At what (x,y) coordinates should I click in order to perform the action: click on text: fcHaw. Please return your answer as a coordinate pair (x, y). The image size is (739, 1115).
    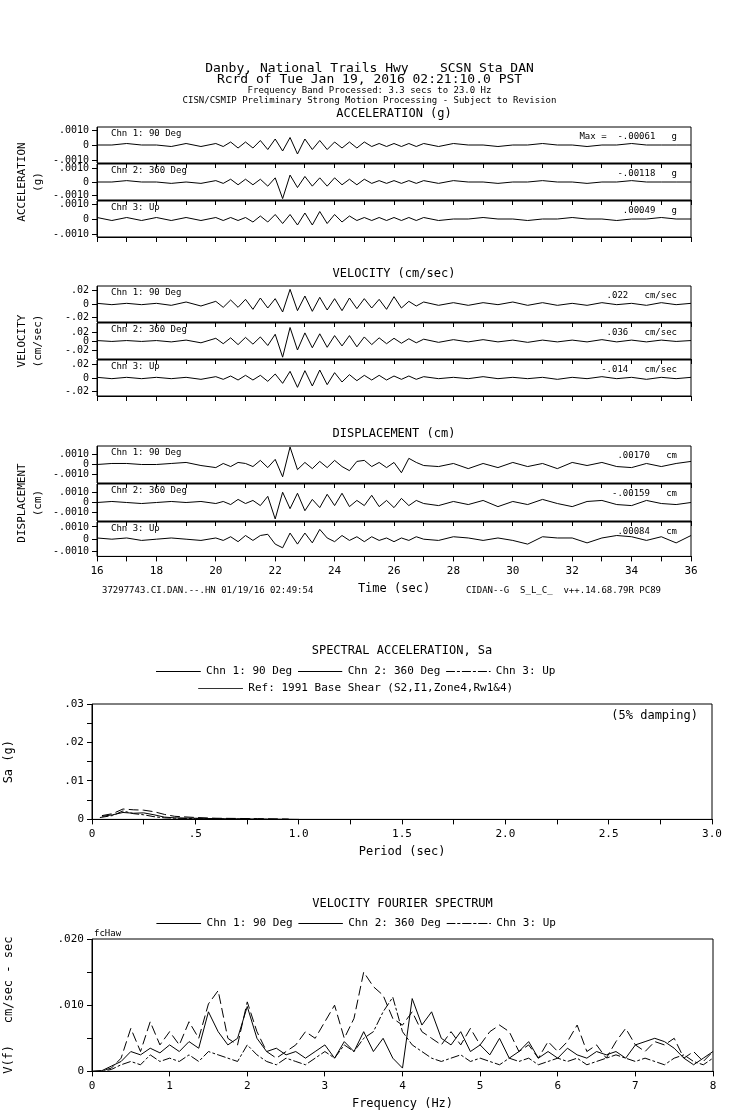
    Looking at the image, I should click on (108, 933).